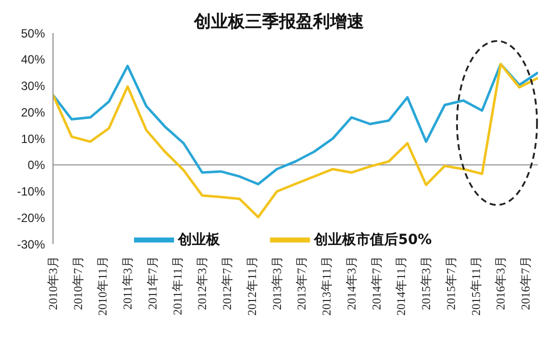  What do you see at coordinates (33, 112) in the screenshot?
I see `y-tick-label: 20%` at bounding box center [33, 112].